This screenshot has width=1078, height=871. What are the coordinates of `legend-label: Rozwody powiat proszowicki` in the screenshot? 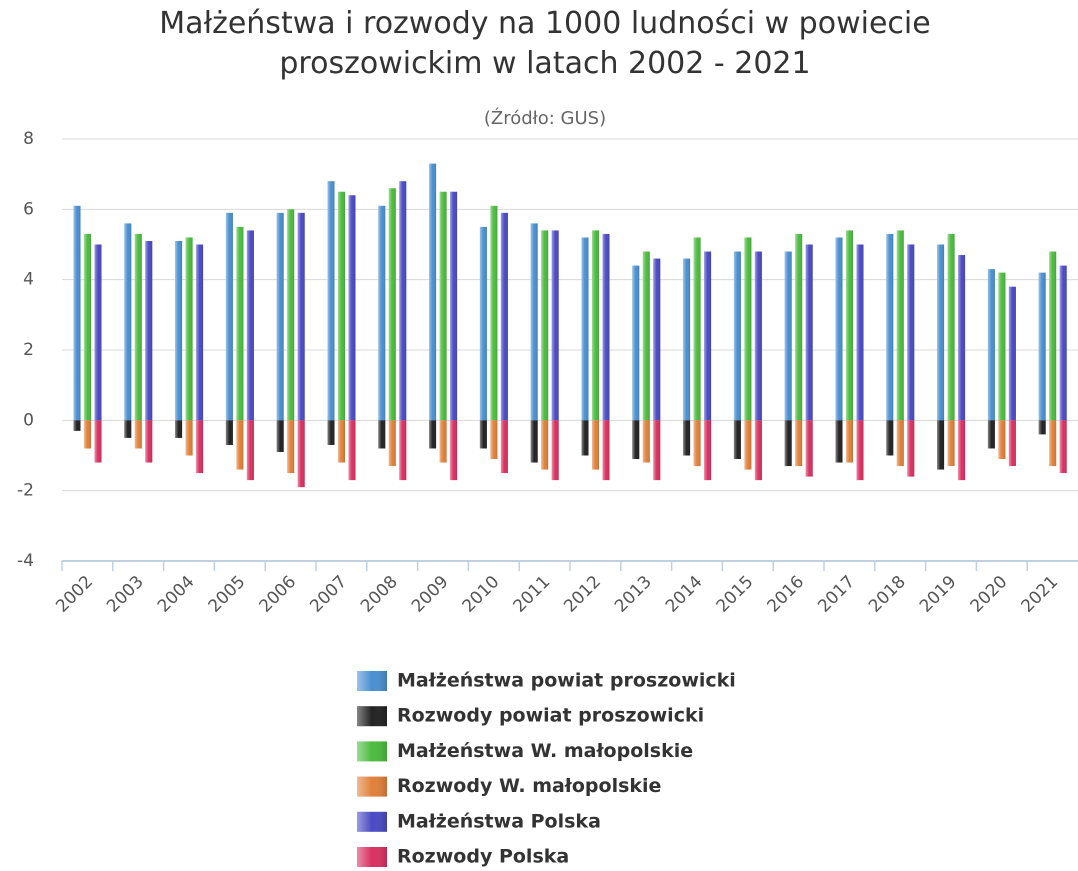 It's located at (550, 716).